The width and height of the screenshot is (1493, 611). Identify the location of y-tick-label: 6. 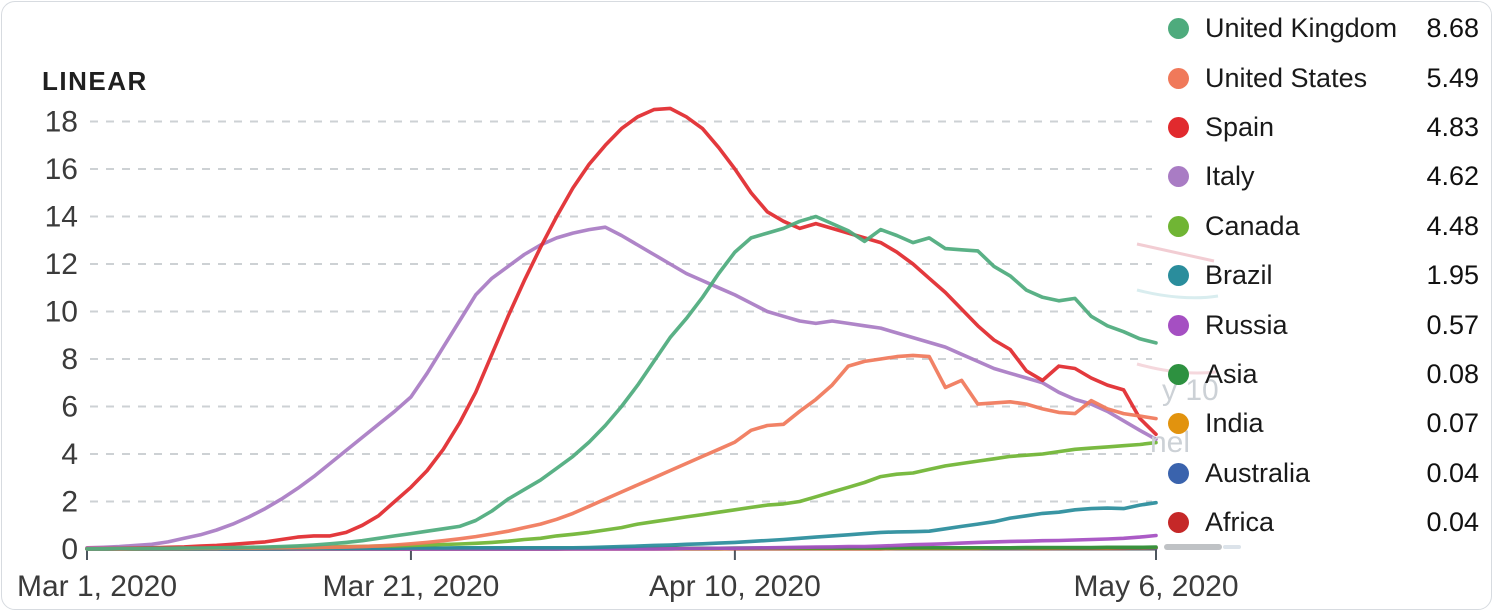
(69, 407).